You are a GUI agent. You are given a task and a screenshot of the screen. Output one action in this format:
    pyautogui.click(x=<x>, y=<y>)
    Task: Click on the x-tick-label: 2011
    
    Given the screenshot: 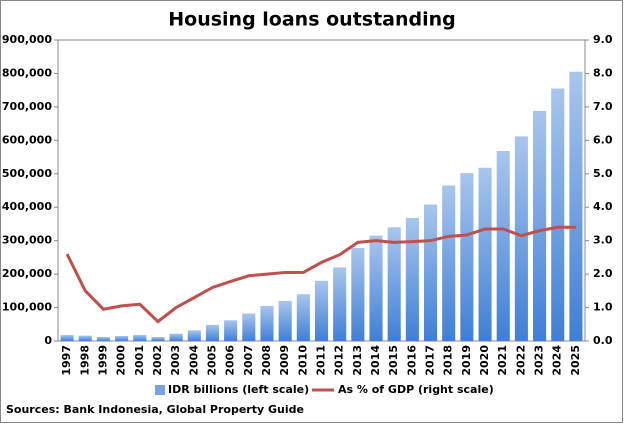 What is the action you would take?
    pyautogui.click(x=321, y=360)
    